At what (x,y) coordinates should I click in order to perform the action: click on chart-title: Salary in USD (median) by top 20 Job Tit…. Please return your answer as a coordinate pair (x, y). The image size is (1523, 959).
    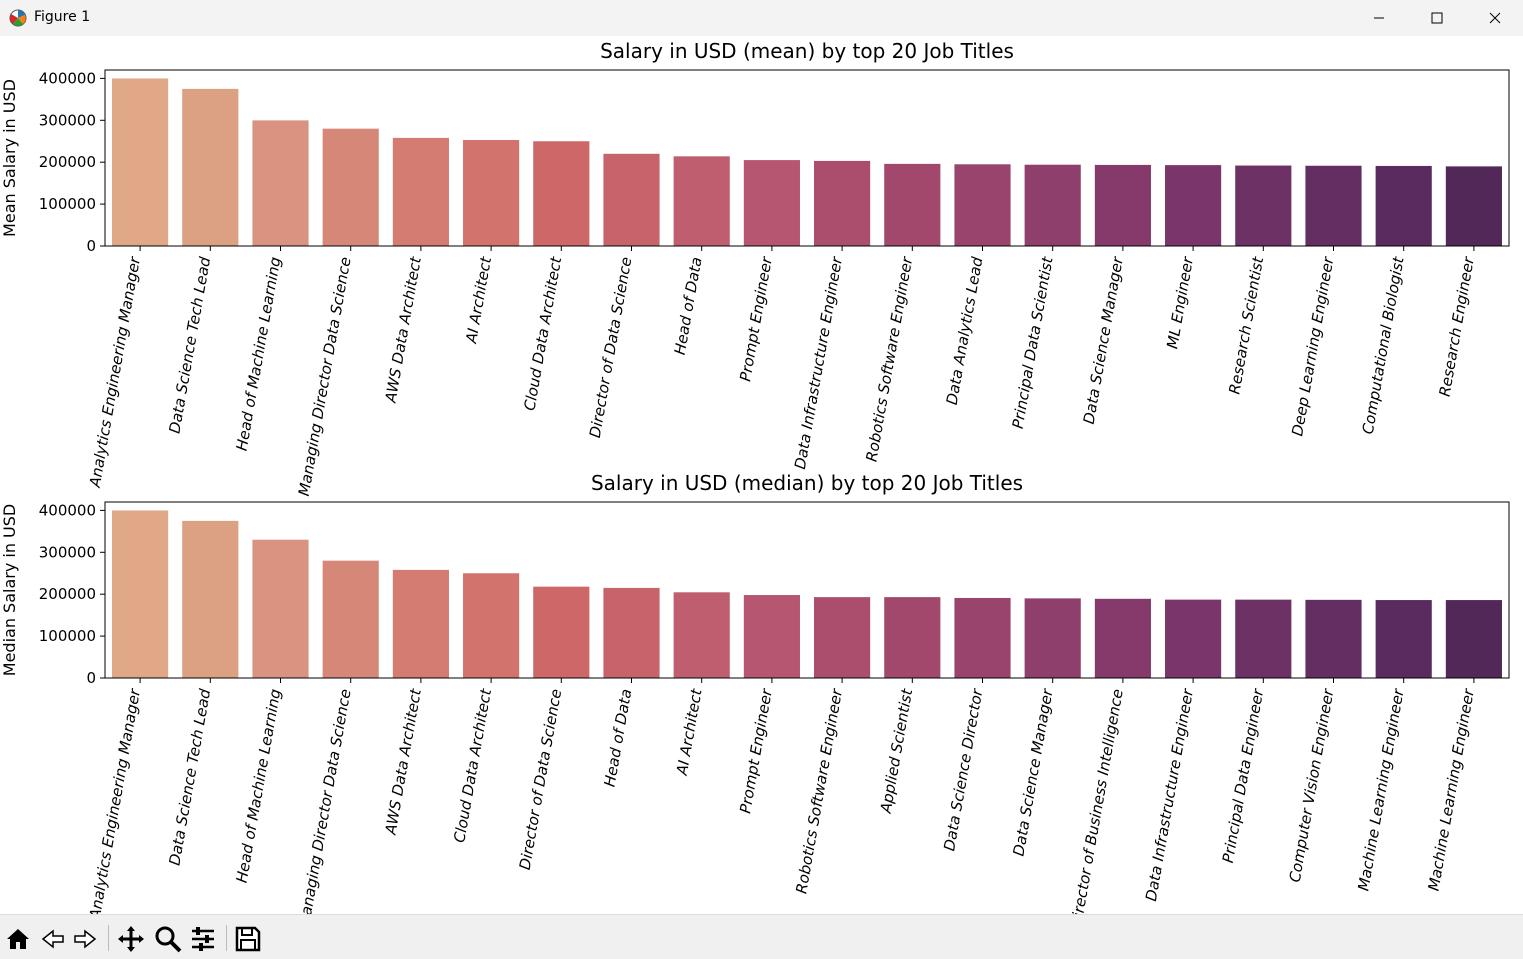
    Looking at the image, I should click on (807, 483).